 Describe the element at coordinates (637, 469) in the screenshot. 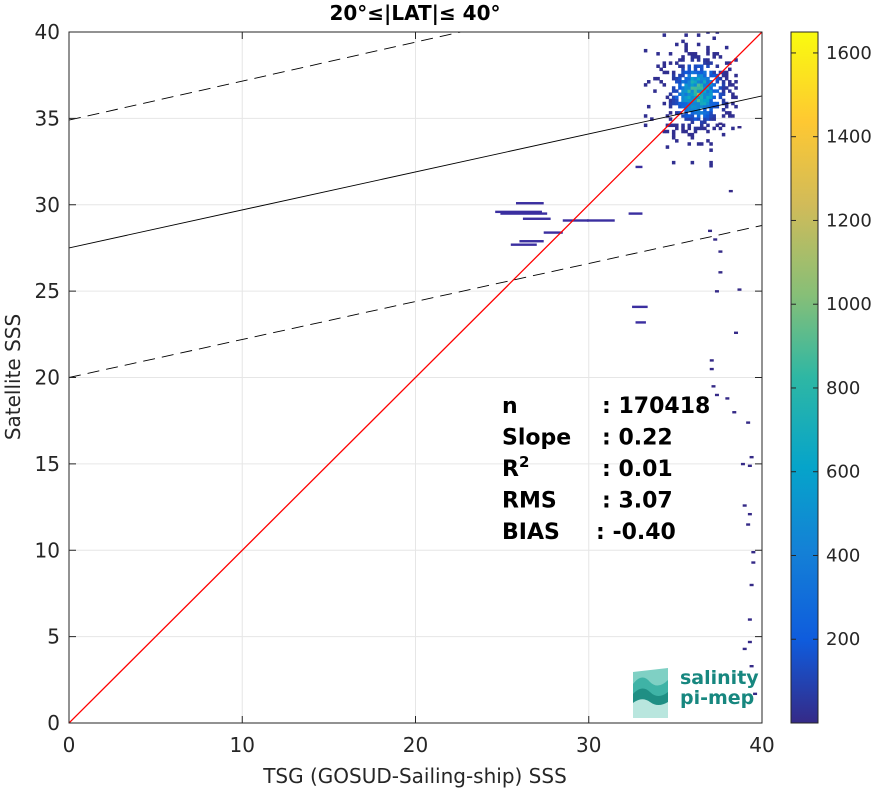

I see `stat-value: : 0.01` at that location.